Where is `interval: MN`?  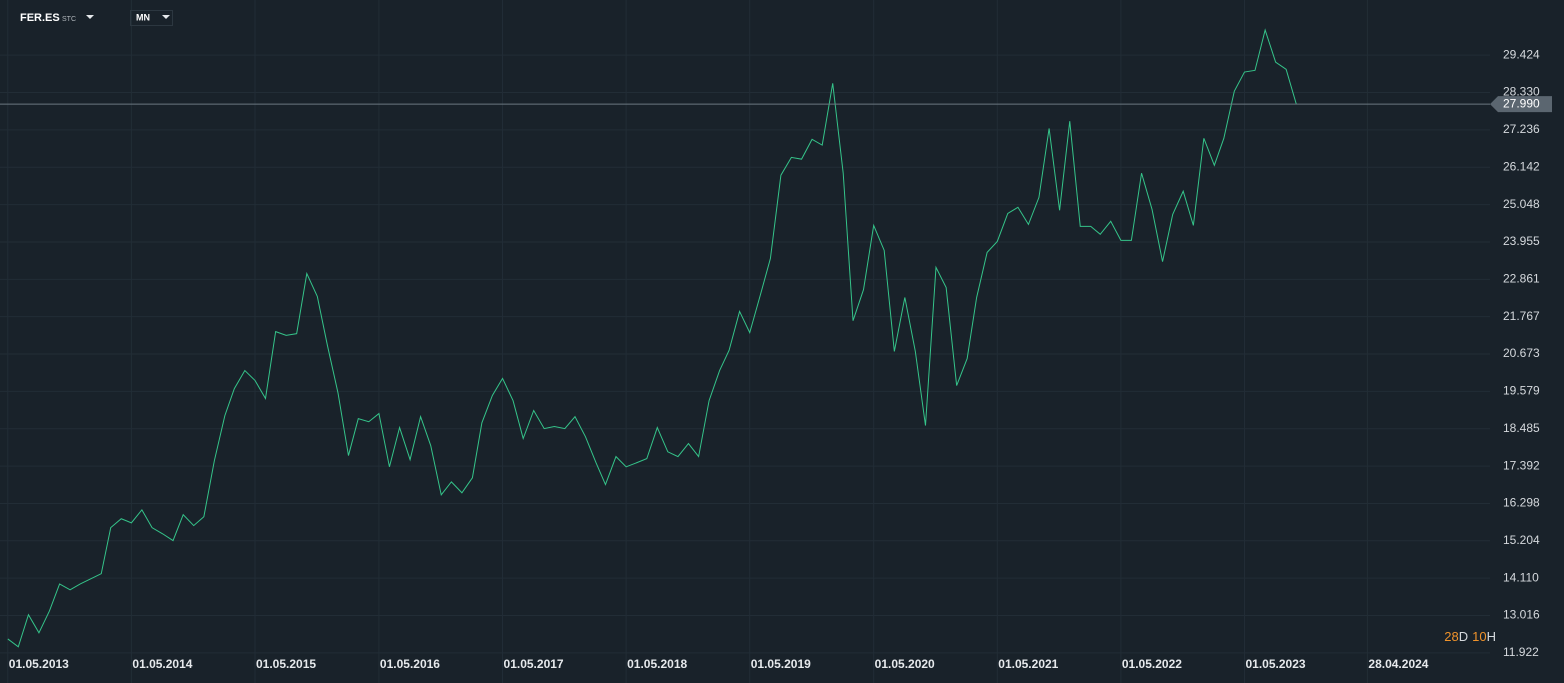 interval: MN is located at coordinates (143, 17).